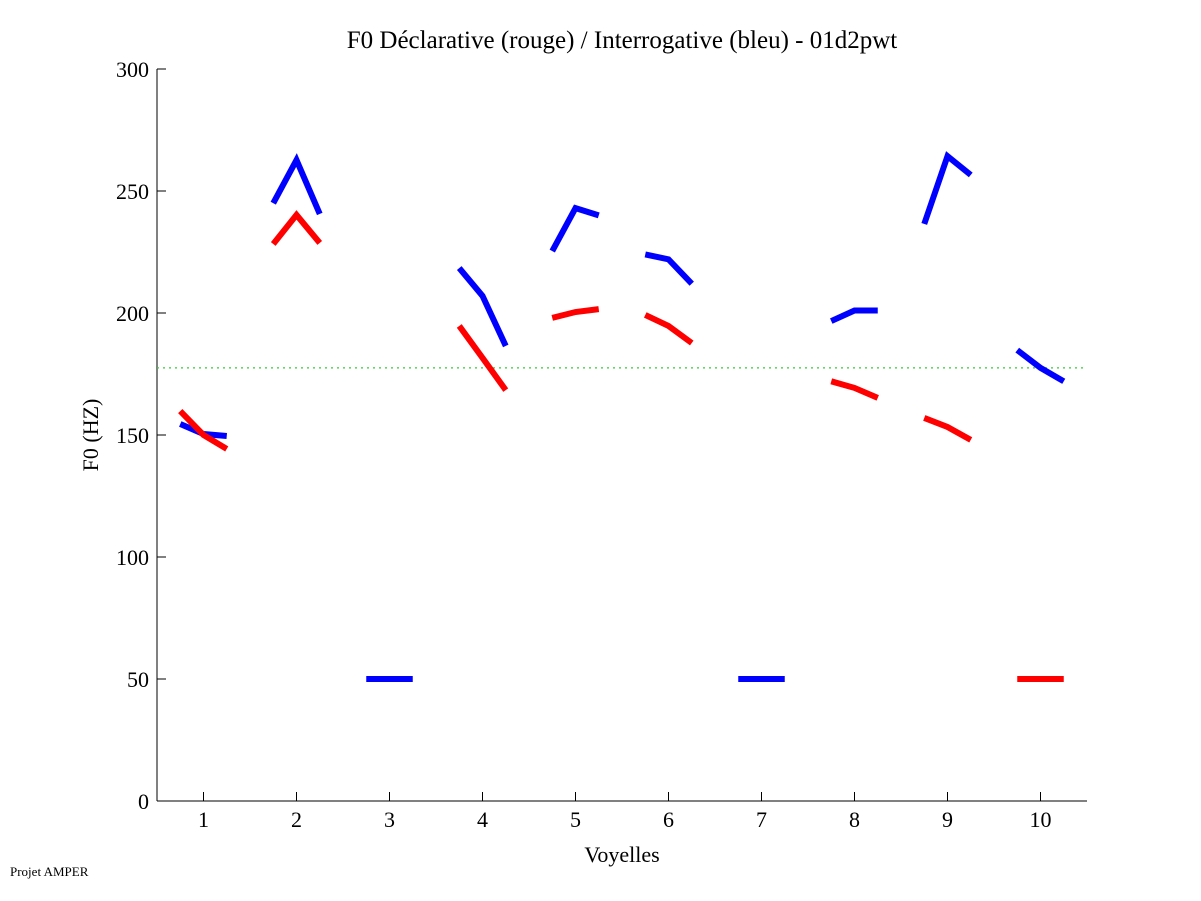 This screenshot has height=901, width=1201. I want to click on x-tick-label: 8, so click(854, 819).